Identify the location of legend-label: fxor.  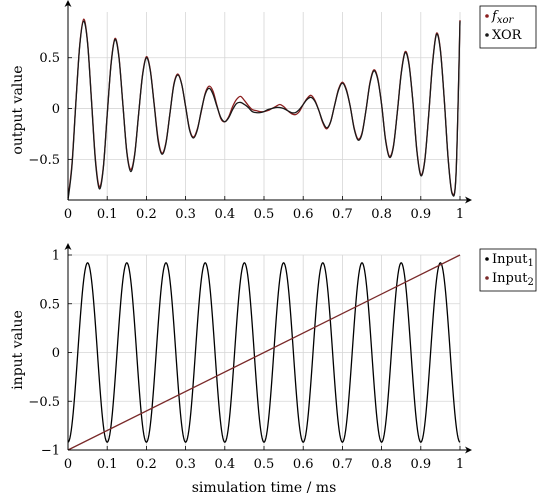
(502, 17).